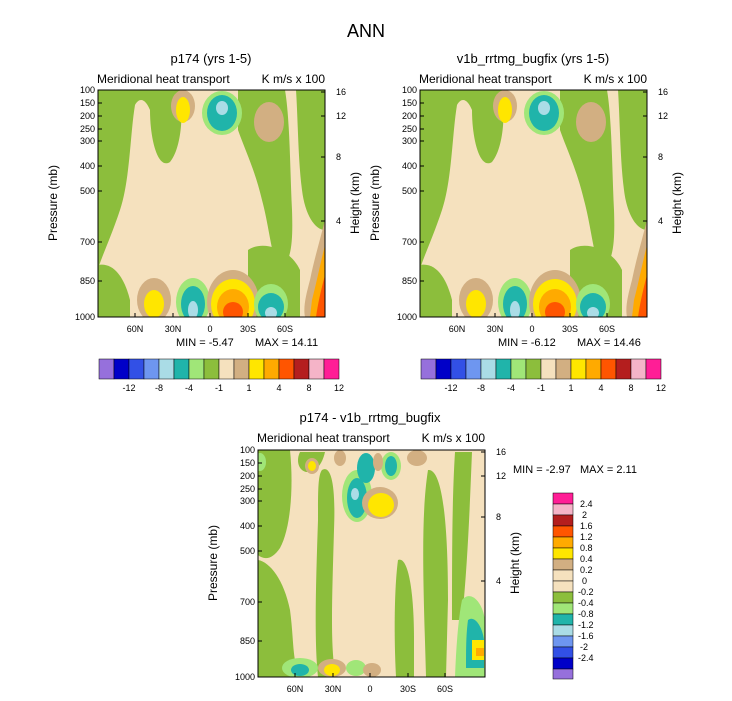 The width and height of the screenshot is (732, 701). I want to click on y-tick-label: 100, so click(247, 450).